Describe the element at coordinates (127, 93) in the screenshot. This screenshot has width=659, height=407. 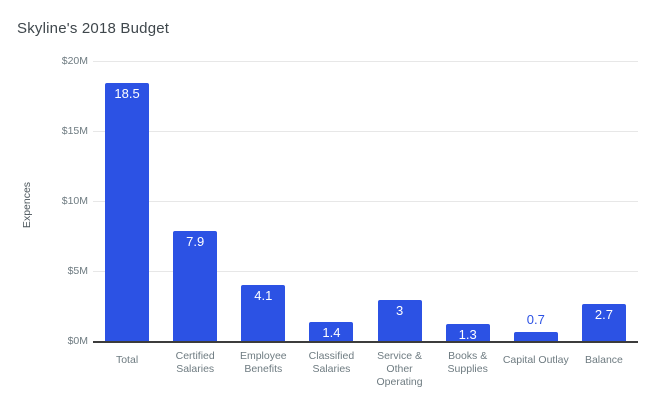
I see `bar-value-label: 18.5` at that location.